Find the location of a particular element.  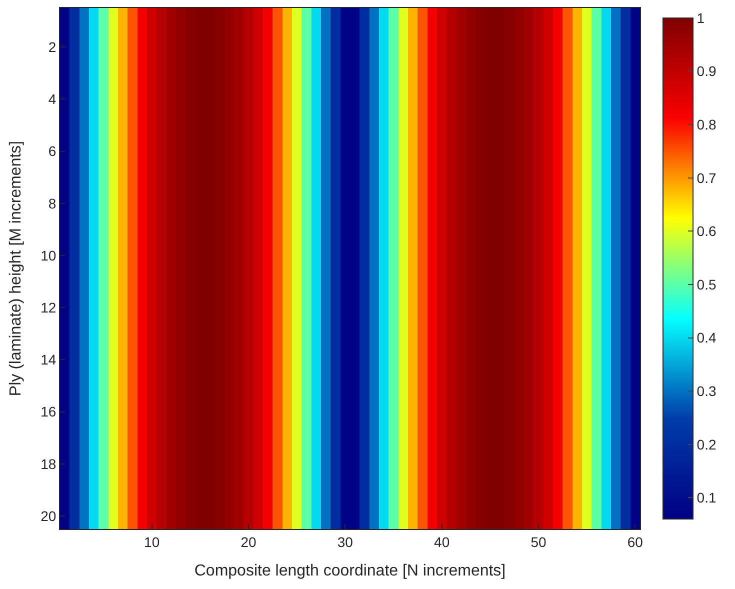

color-bar-label: 0.7 is located at coordinates (706, 178).